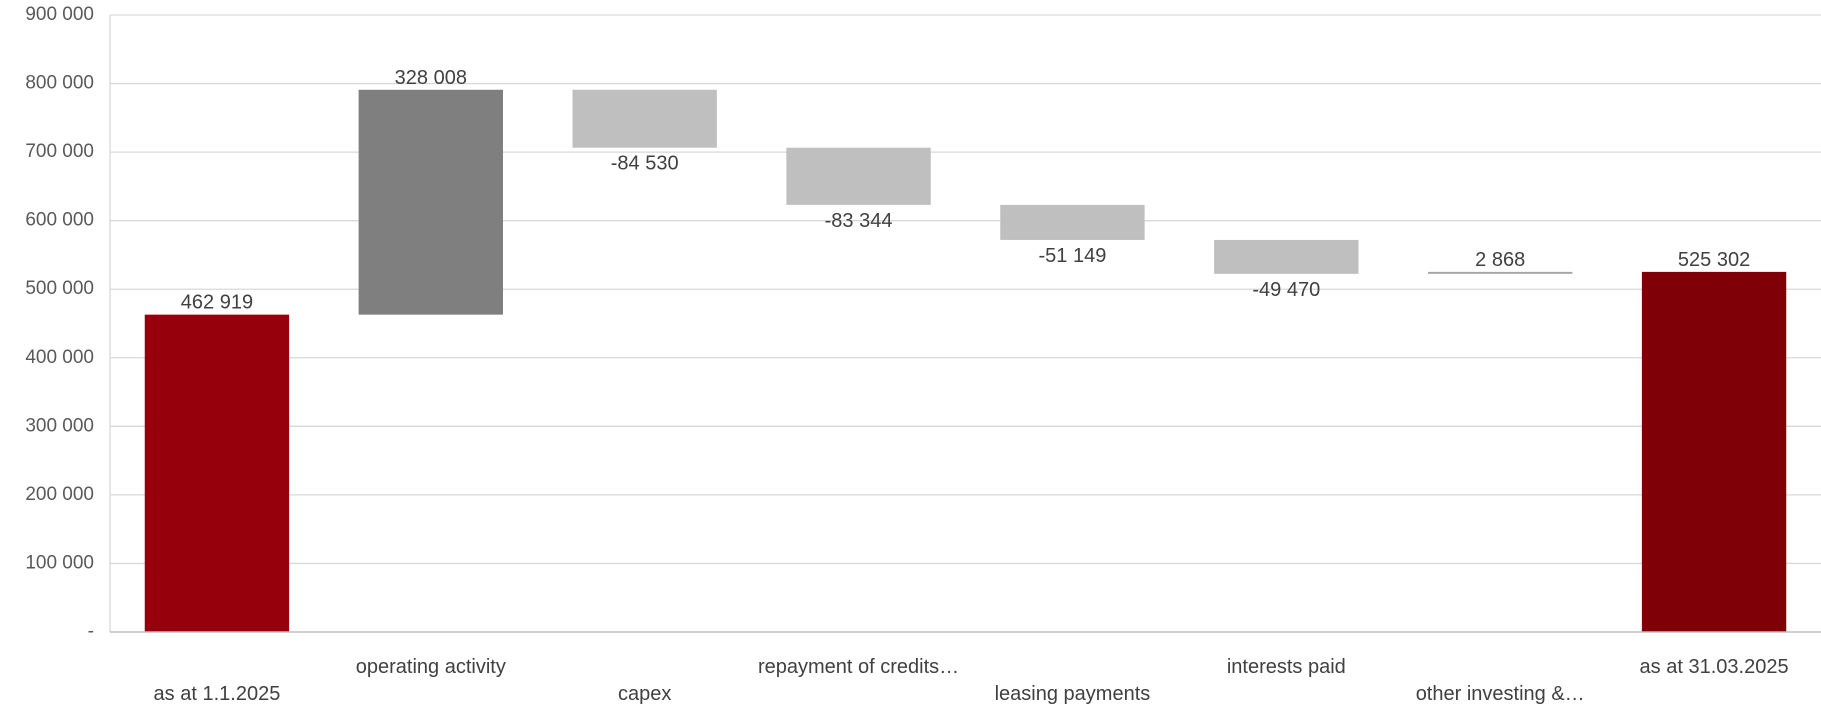 This screenshot has width=1821, height=707. I want to click on y-tick-label: 300 000, so click(59, 425).